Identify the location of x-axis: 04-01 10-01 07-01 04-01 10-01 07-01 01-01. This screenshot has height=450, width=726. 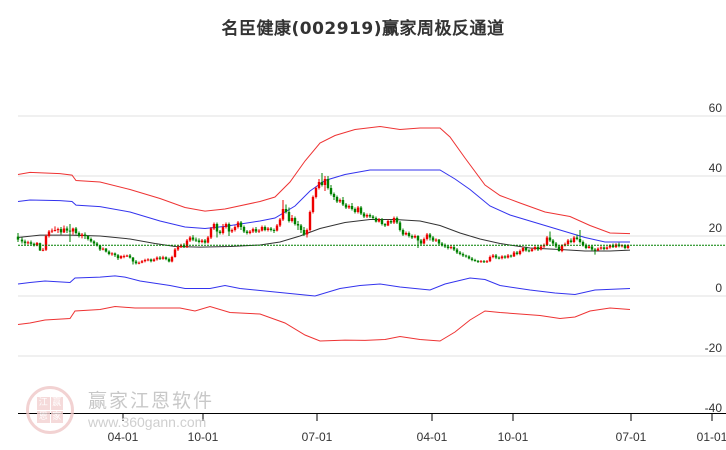
(372, 428).